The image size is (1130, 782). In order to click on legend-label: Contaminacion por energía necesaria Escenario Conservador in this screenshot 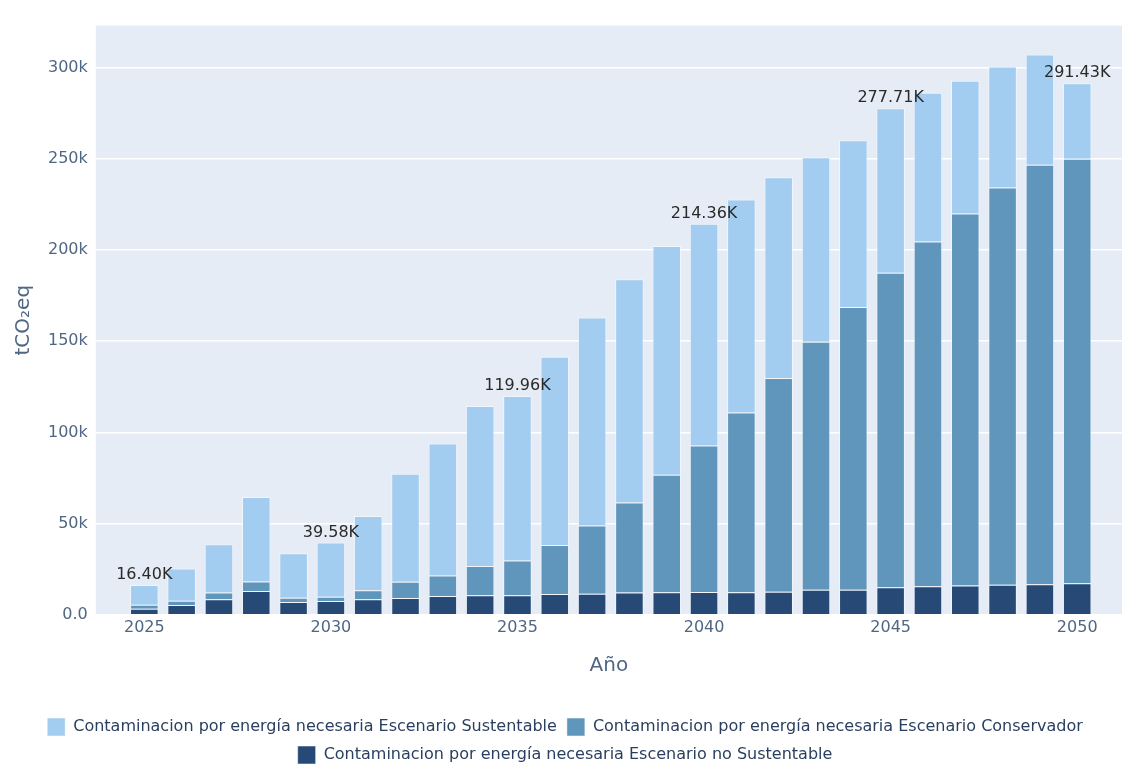, I will do `click(838, 726)`.